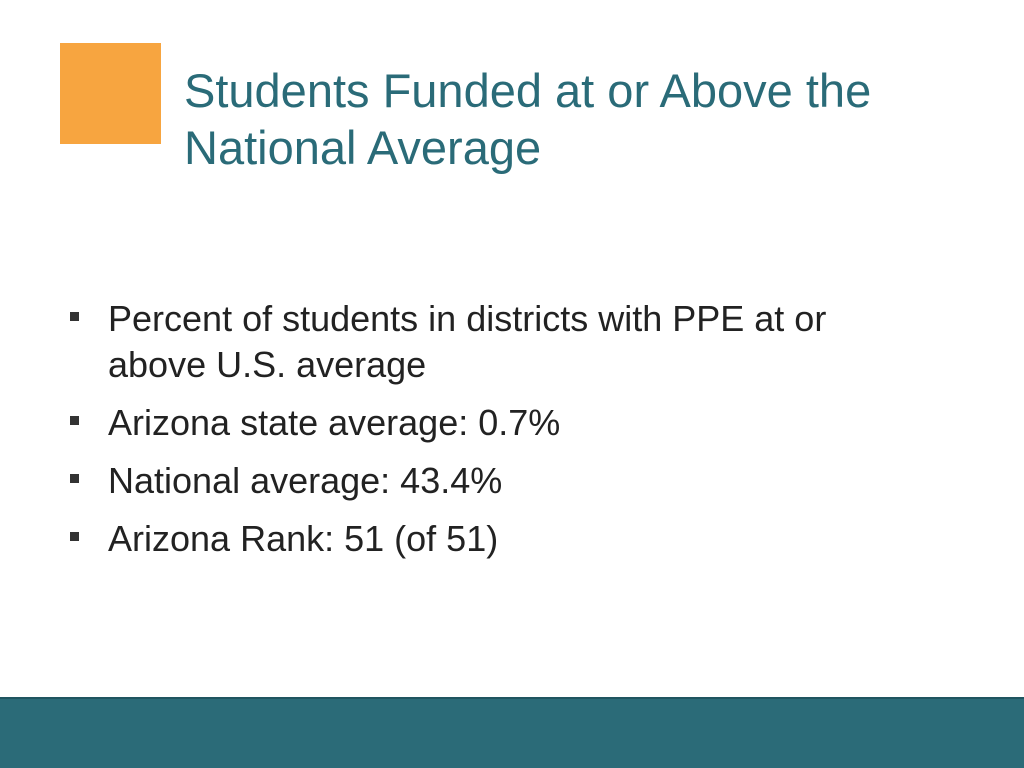  I want to click on title-line: Students Funded at or Above the, so click(528, 90).